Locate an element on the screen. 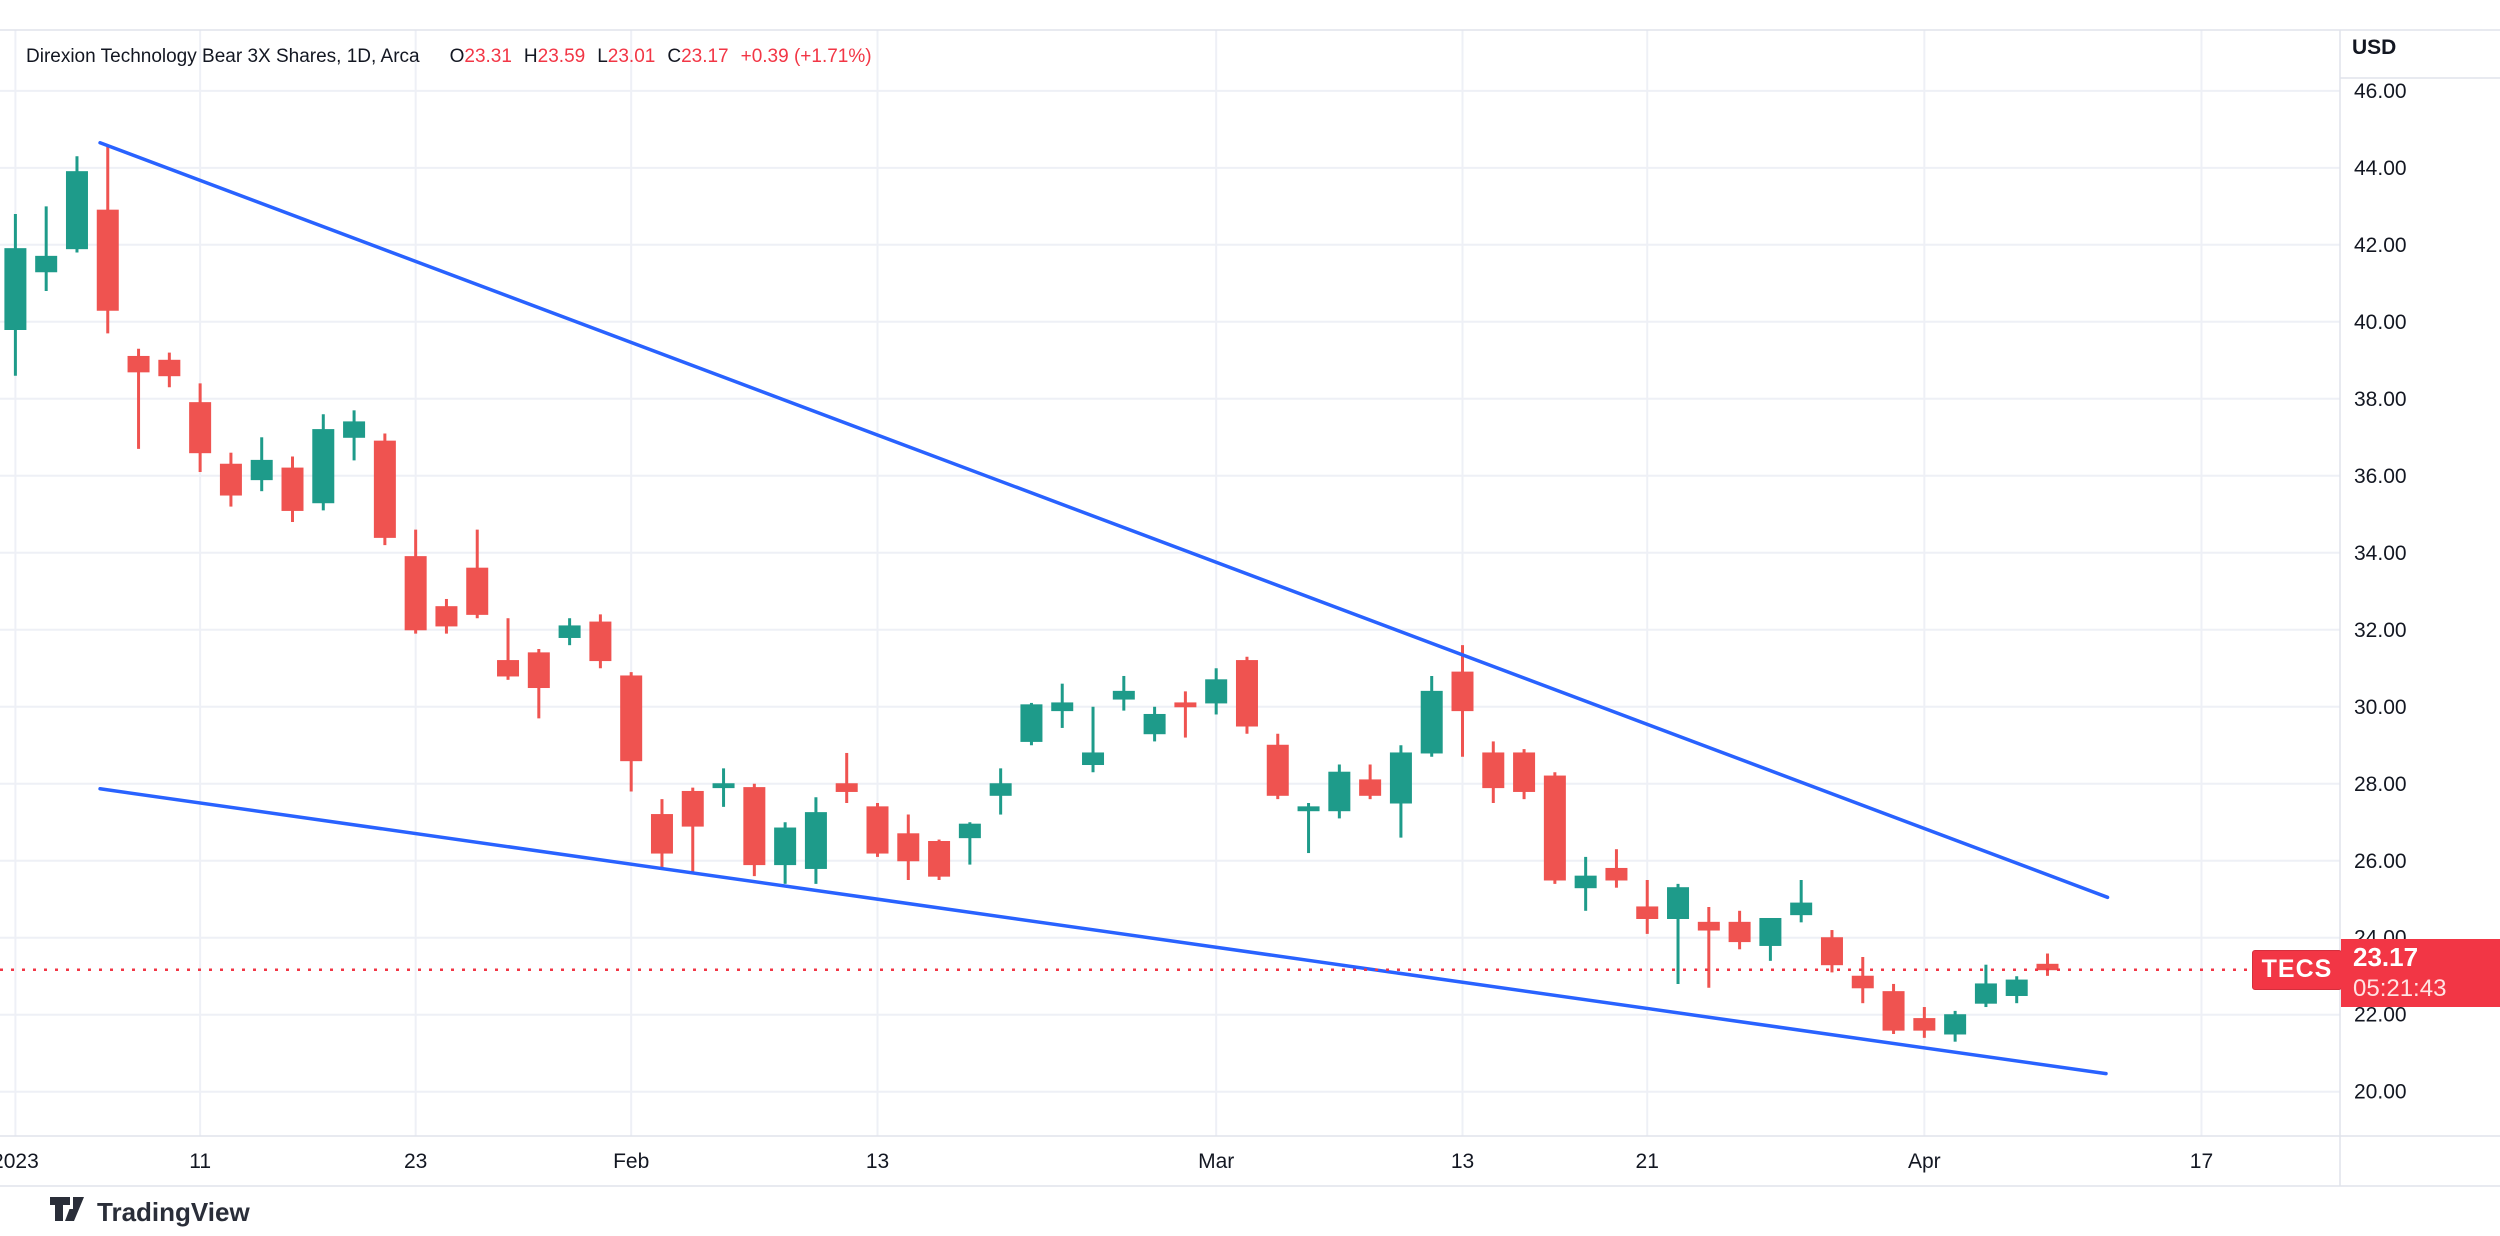 This screenshot has width=2500, height=1236. time-tick-label: 2023 is located at coordinates (19, 1161).